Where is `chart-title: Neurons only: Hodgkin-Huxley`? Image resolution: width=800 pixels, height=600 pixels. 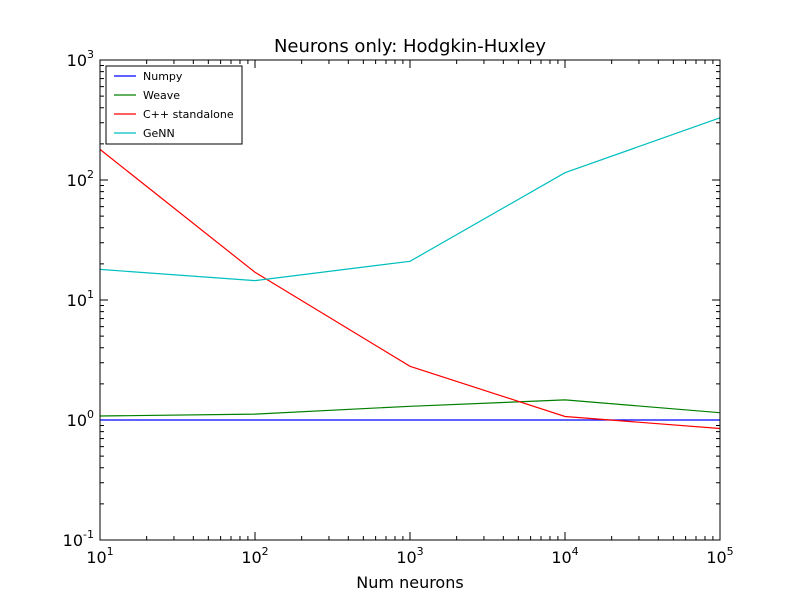 chart-title: Neurons only: Hodgkin-Huxley is located at coordinates (410, 46).